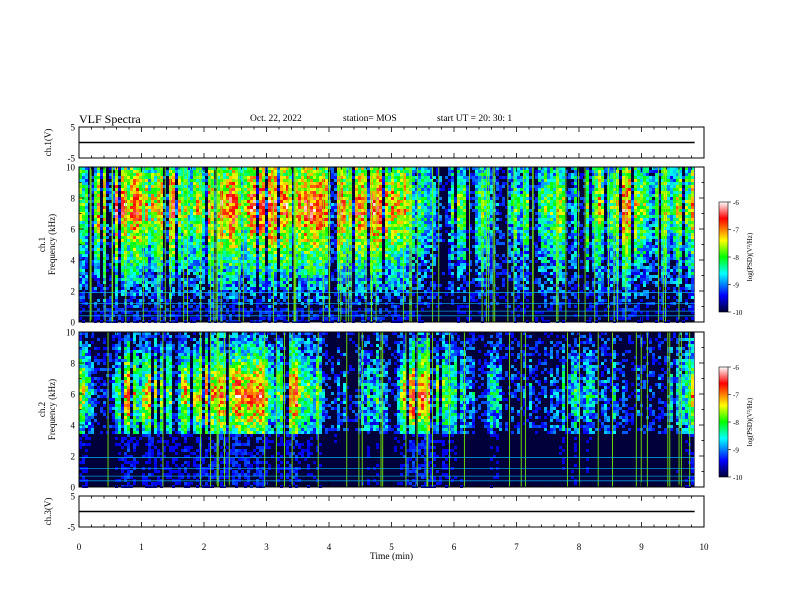 This screenshot has width=792, height=612. What do you see at coordinates (141, 547) in the screenshot?
I see `x-tick-label: 1` at bounding box center [141, 547].